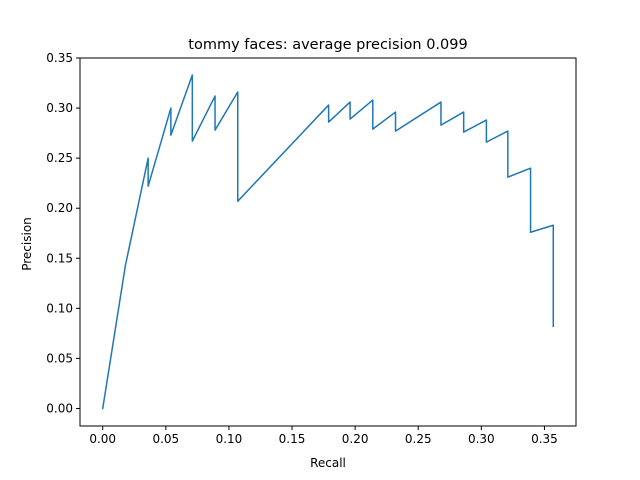  What do you see at coordinates (59, 408) in the screenshot?
I see `y-tick-label: 0.00` at bounding box center [59, 408].